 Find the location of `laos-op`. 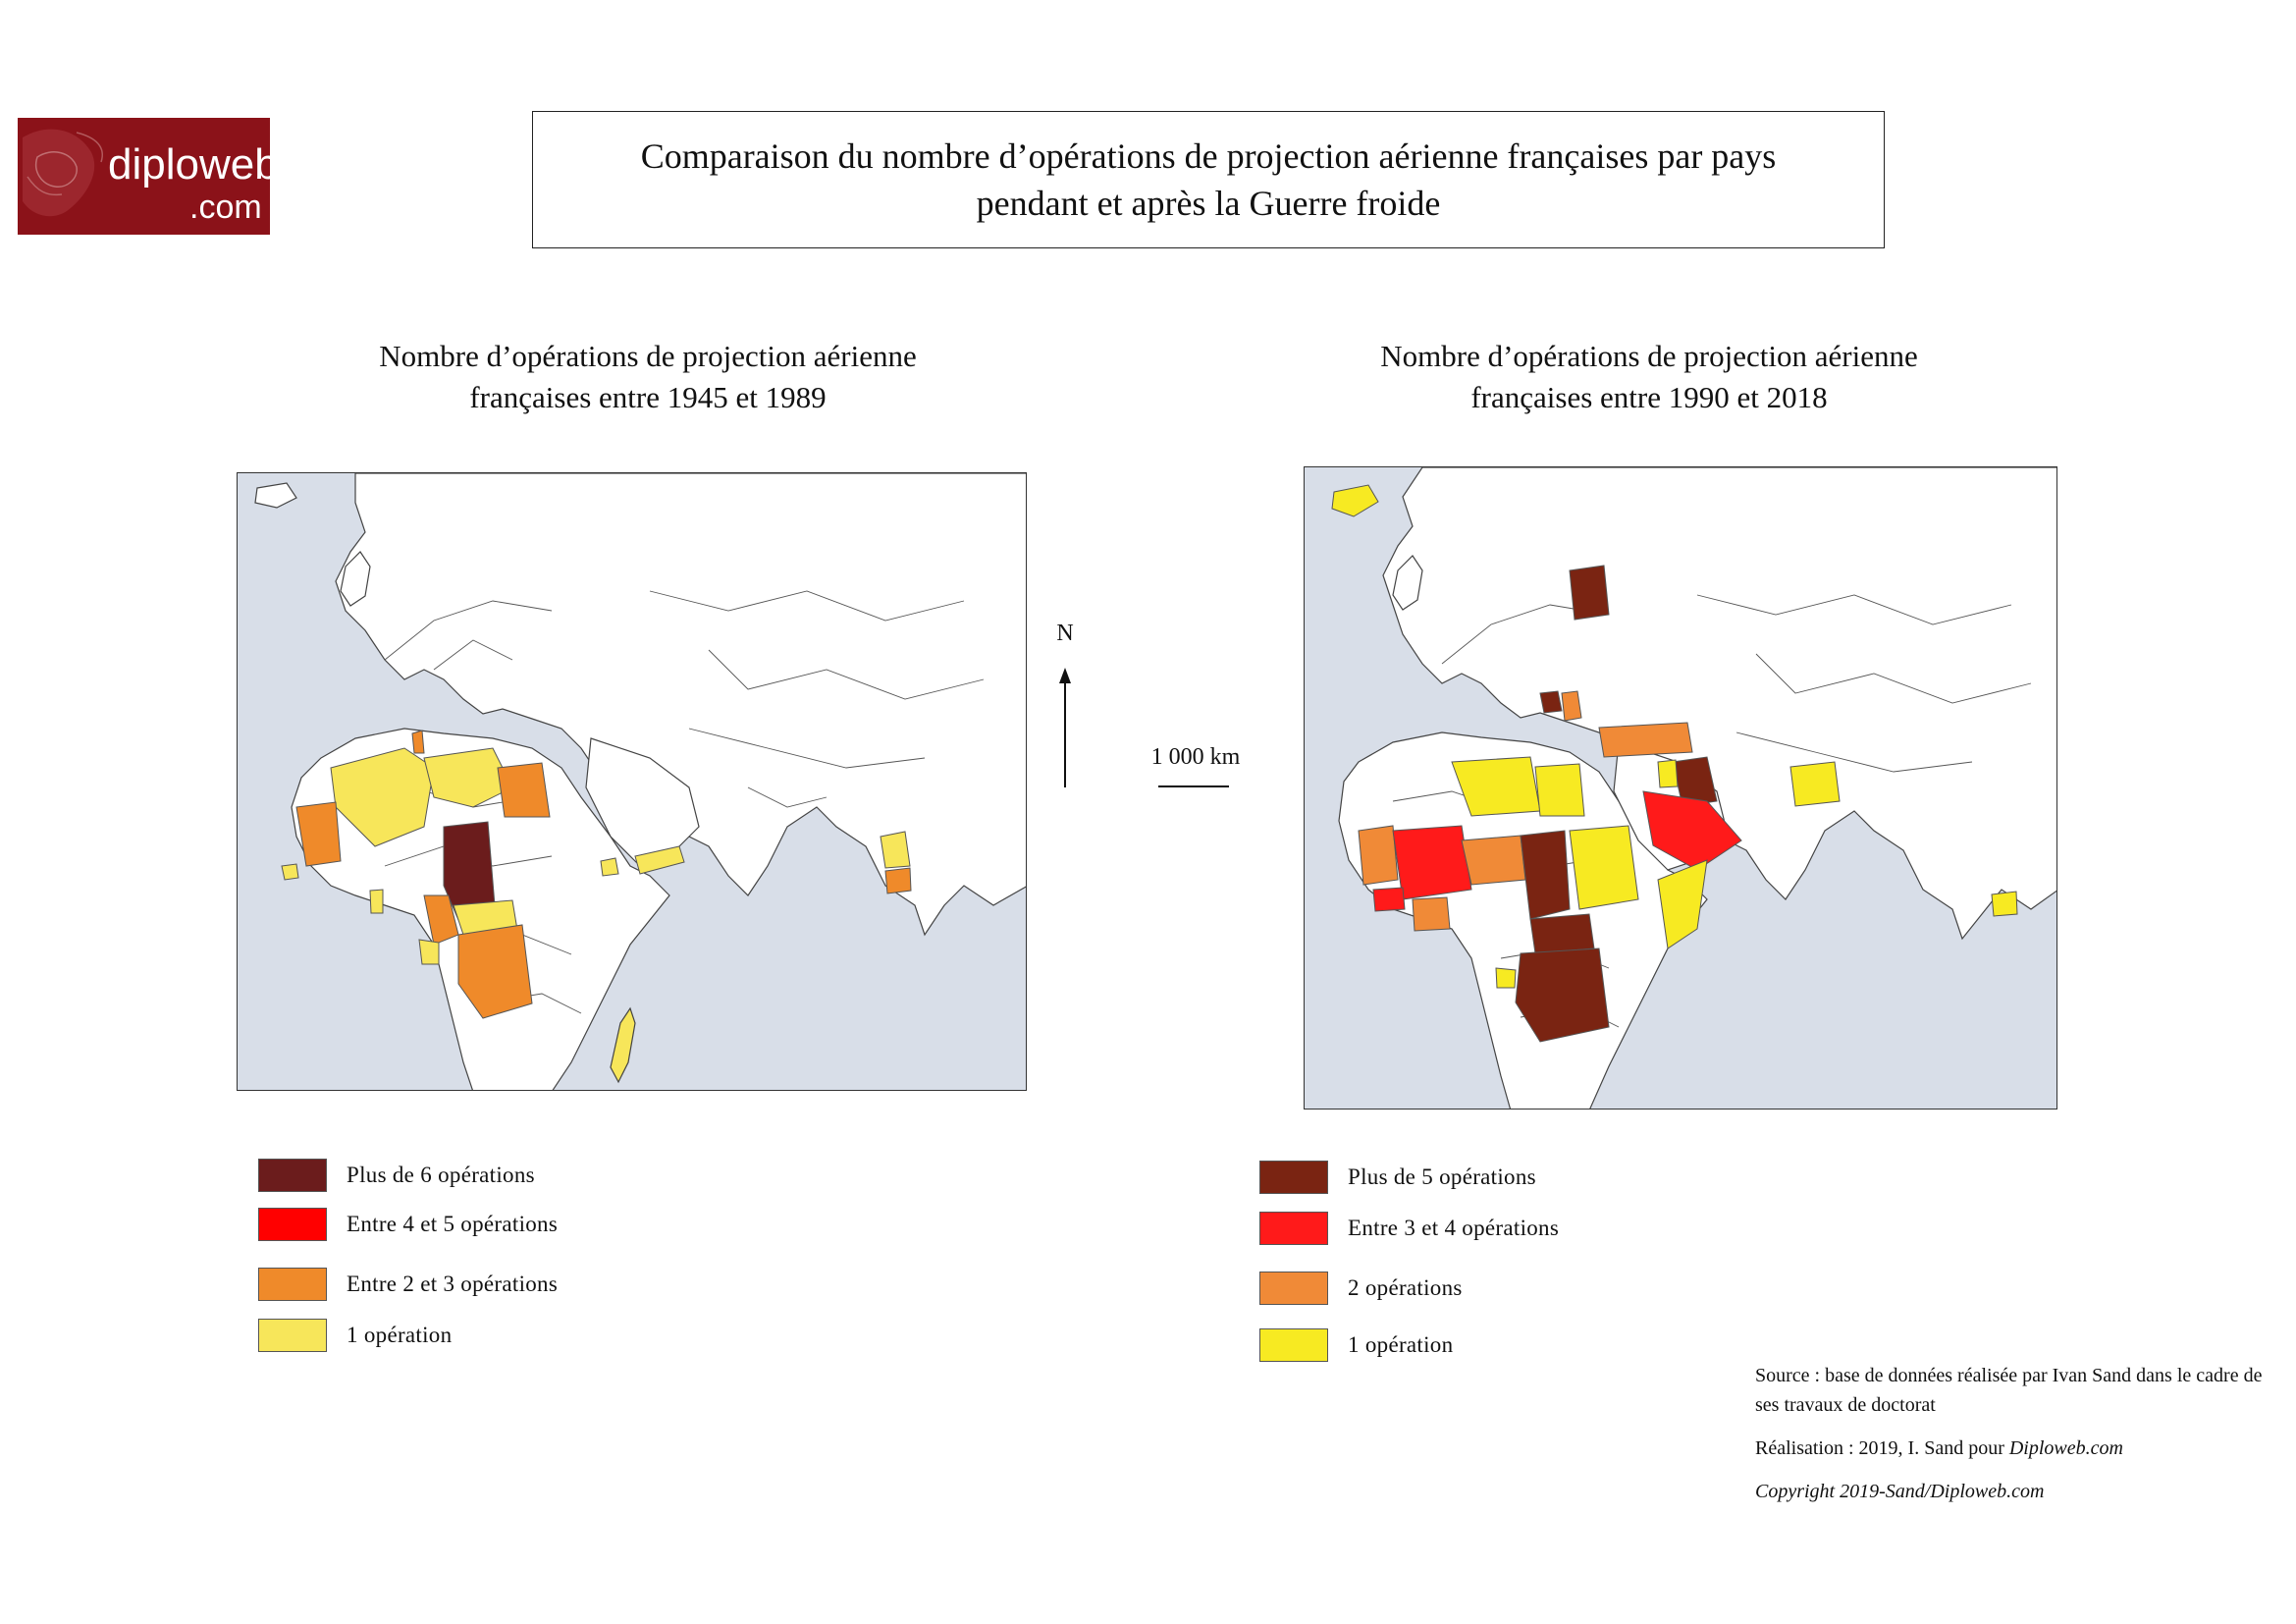

laos-op is located at coordinates (895, 850).